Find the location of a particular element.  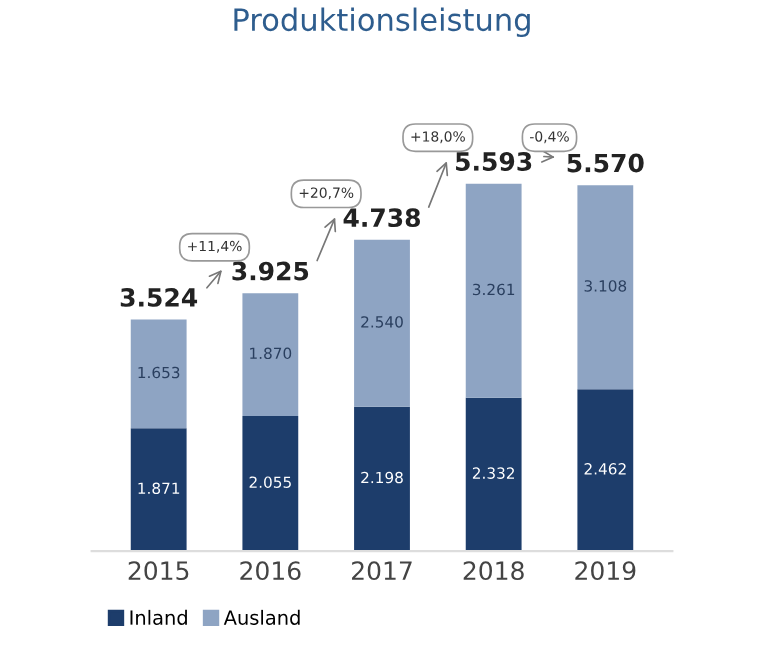

x-tick-label: 2016 is located at coordinates (270, 571).